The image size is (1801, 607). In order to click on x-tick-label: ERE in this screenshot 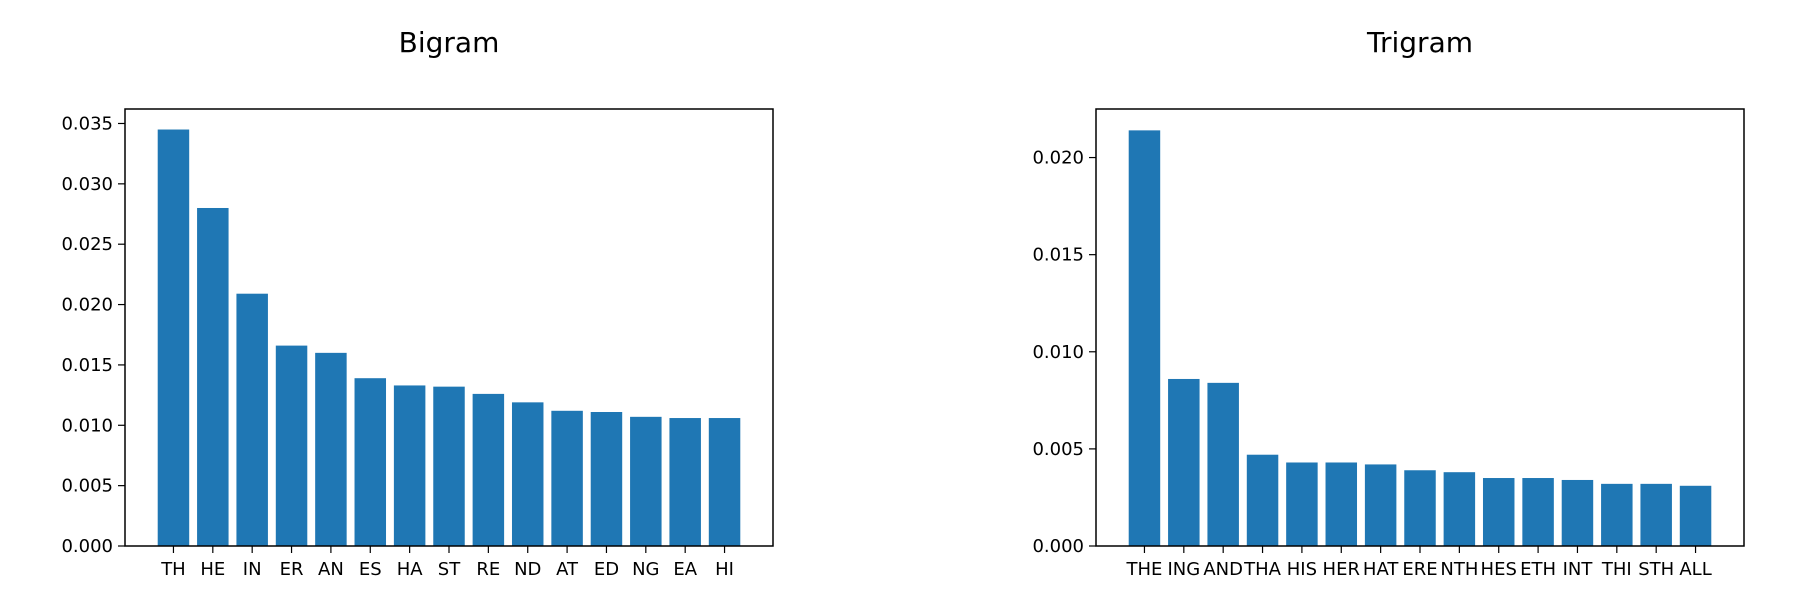, I will do `click(1419, 569)`.